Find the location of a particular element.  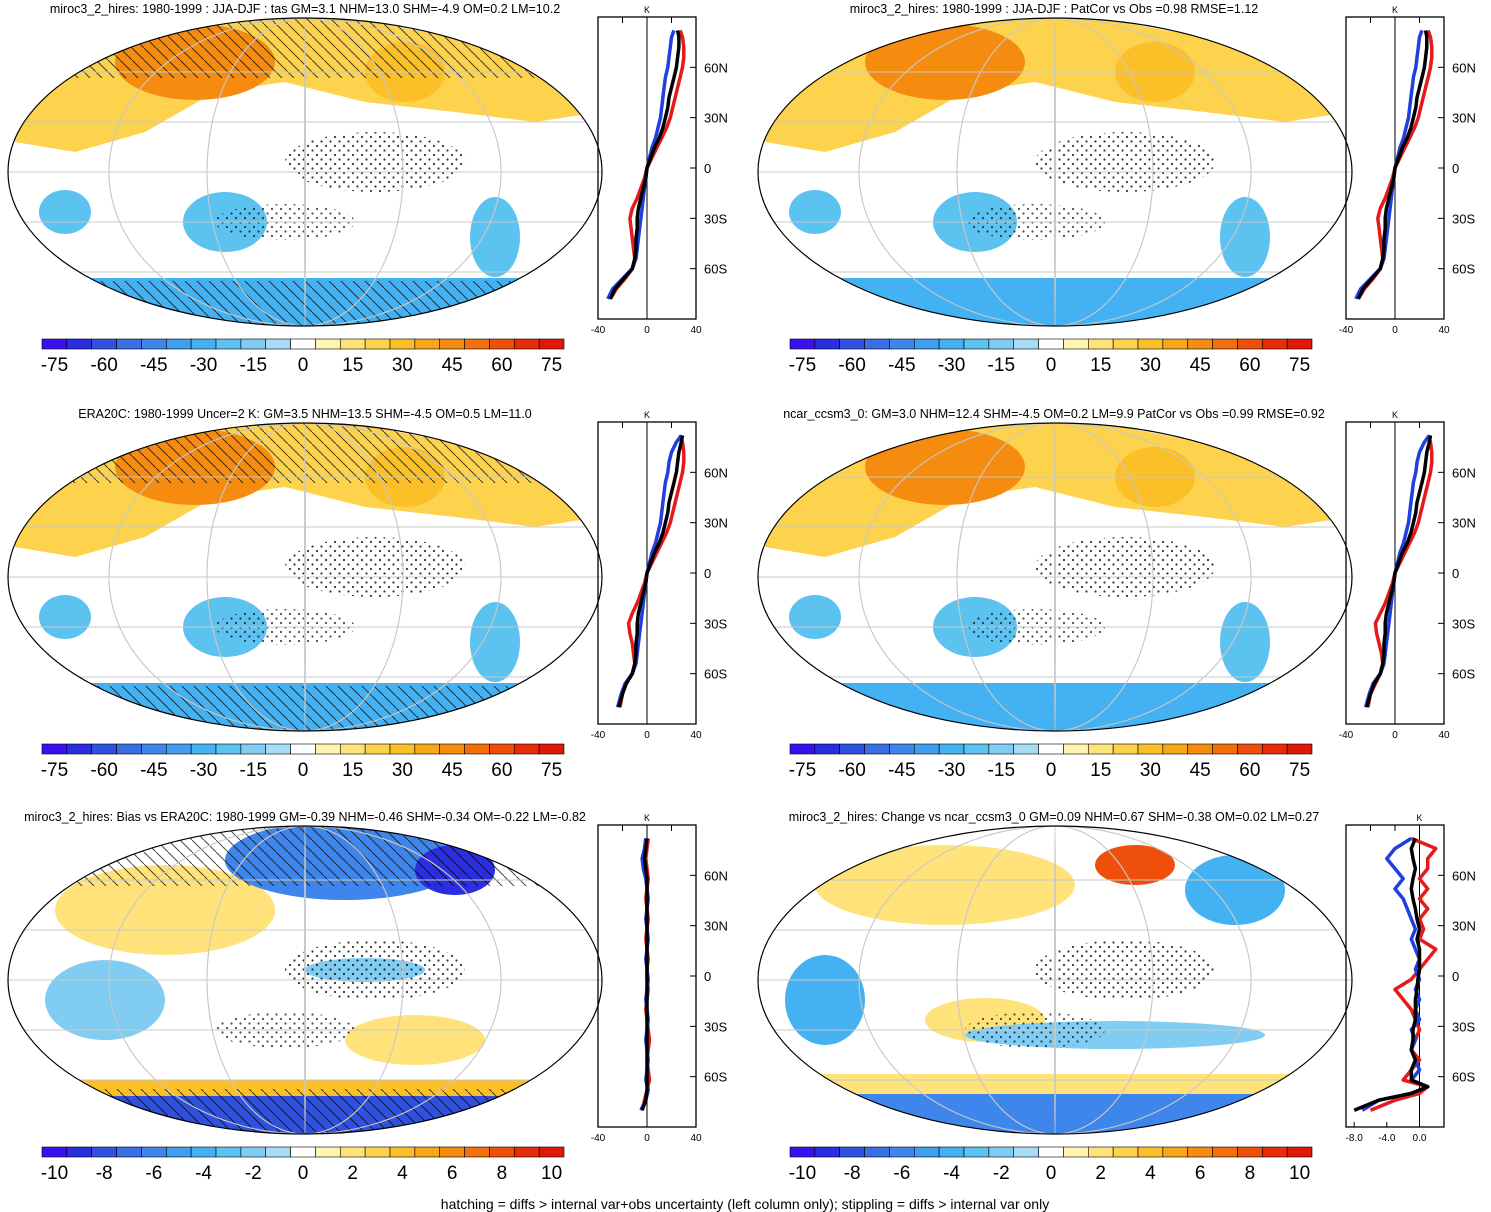

profile-series-model is located at coordinates (1403, 974).